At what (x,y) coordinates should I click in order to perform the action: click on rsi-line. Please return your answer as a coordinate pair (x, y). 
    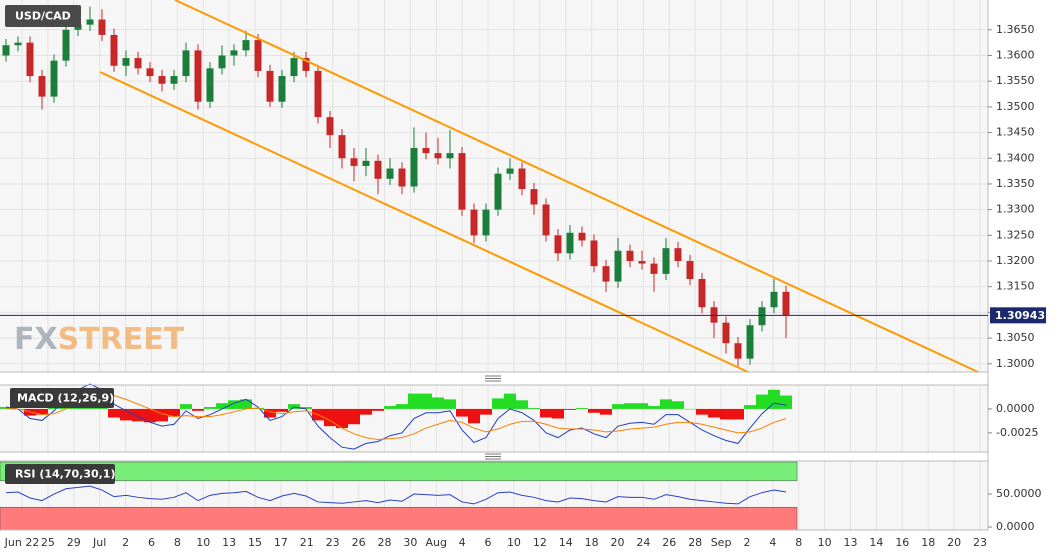
    Looking at the image, I should click on (396, 495).